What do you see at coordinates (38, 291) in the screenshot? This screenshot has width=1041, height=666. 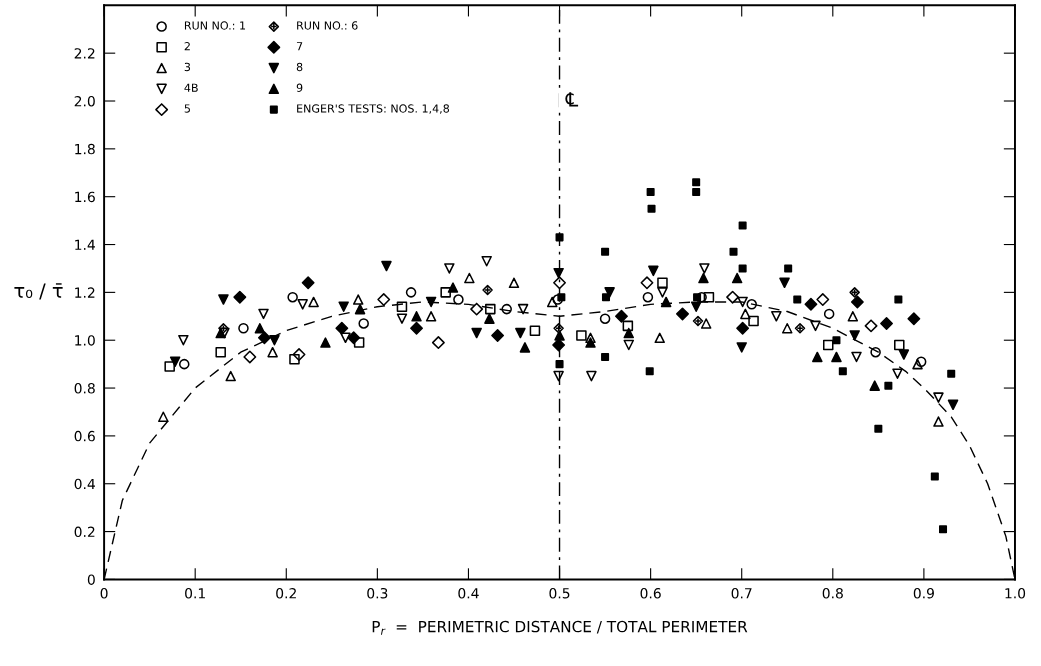 I see `y-axis-title: τ₀ / τ̄` at bounding box center [38, 291].